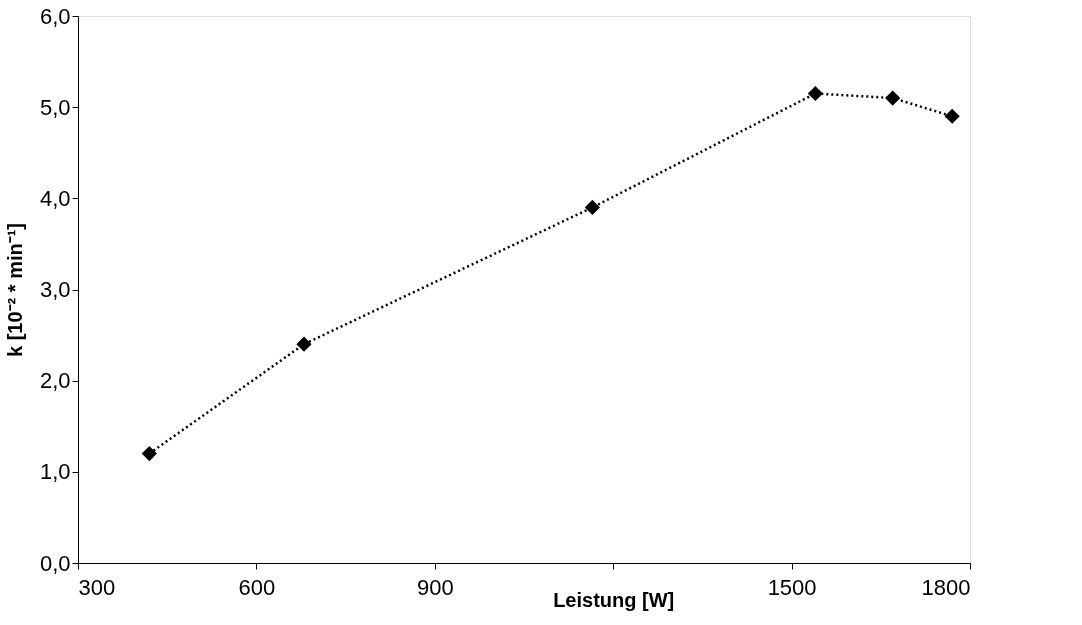  I want to click on x-axis-title: Leistung [W], so click(614, 599).